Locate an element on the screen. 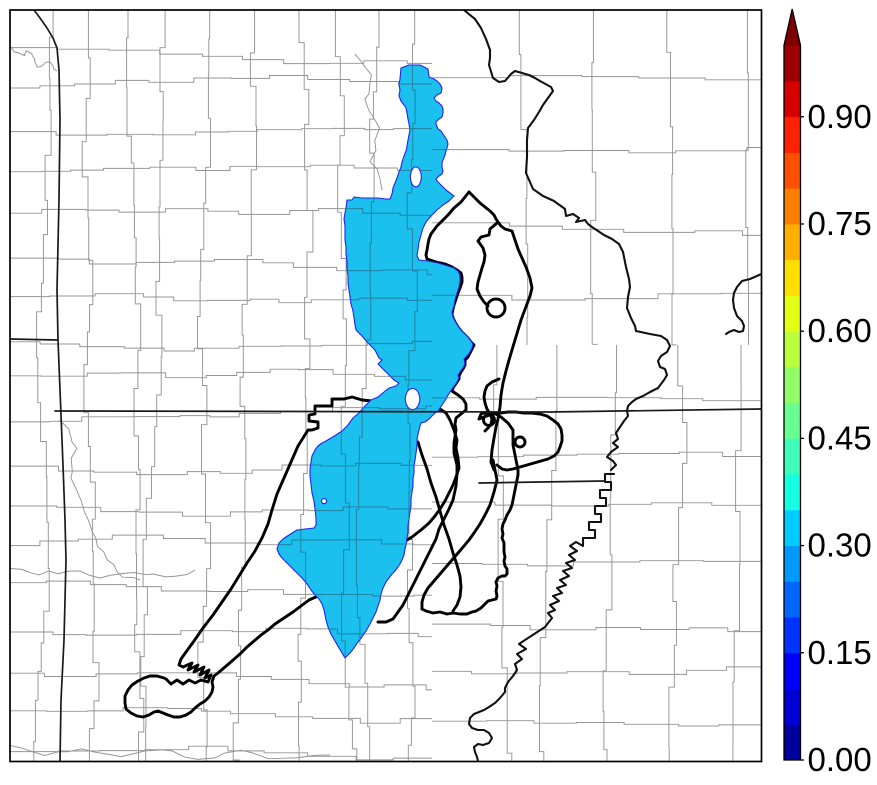  svg-text: 0.45 is located at coordinates (840, 437).